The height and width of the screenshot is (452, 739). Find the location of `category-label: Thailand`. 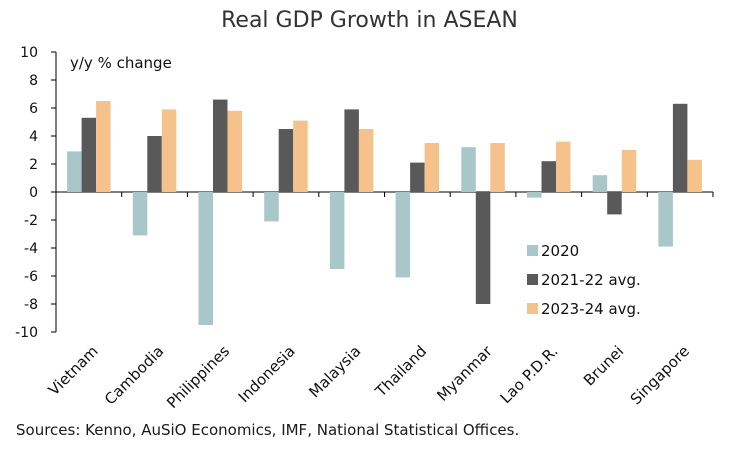

category-label: Thailand is located at coordinates (400, 371).